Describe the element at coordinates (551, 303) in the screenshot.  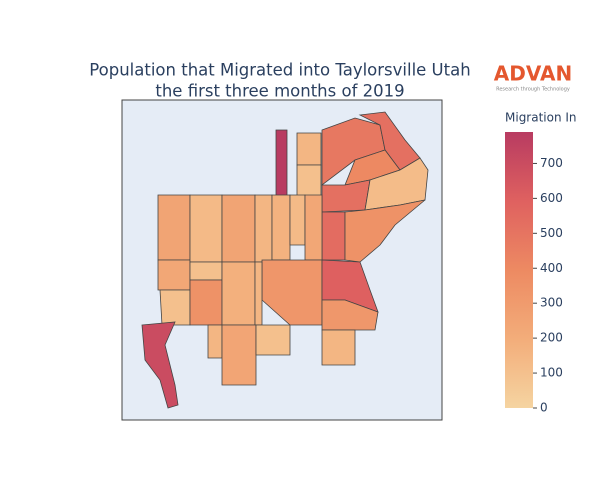
I see `colorbar-tick-label: 300` at that location.